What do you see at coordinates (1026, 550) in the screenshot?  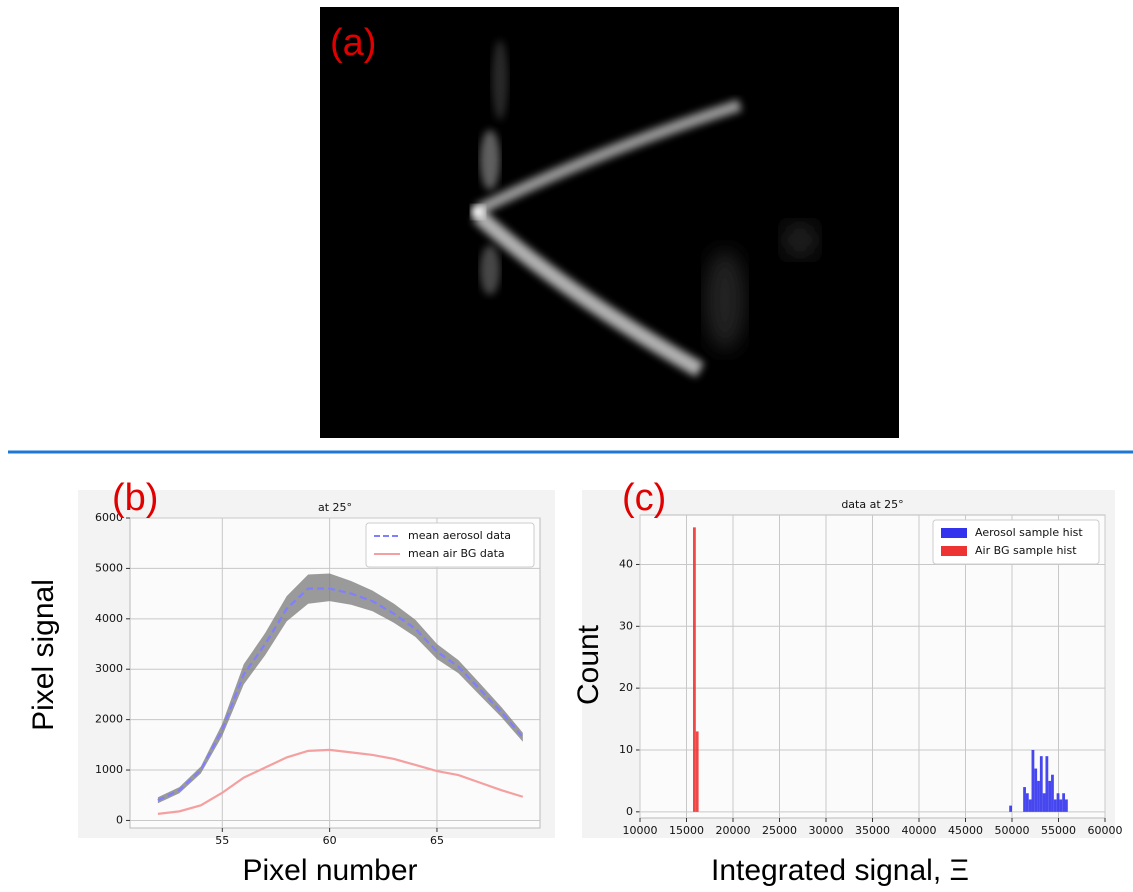 I see `legend-label: Air BG sample hist` at bounding box center [1026, 550].